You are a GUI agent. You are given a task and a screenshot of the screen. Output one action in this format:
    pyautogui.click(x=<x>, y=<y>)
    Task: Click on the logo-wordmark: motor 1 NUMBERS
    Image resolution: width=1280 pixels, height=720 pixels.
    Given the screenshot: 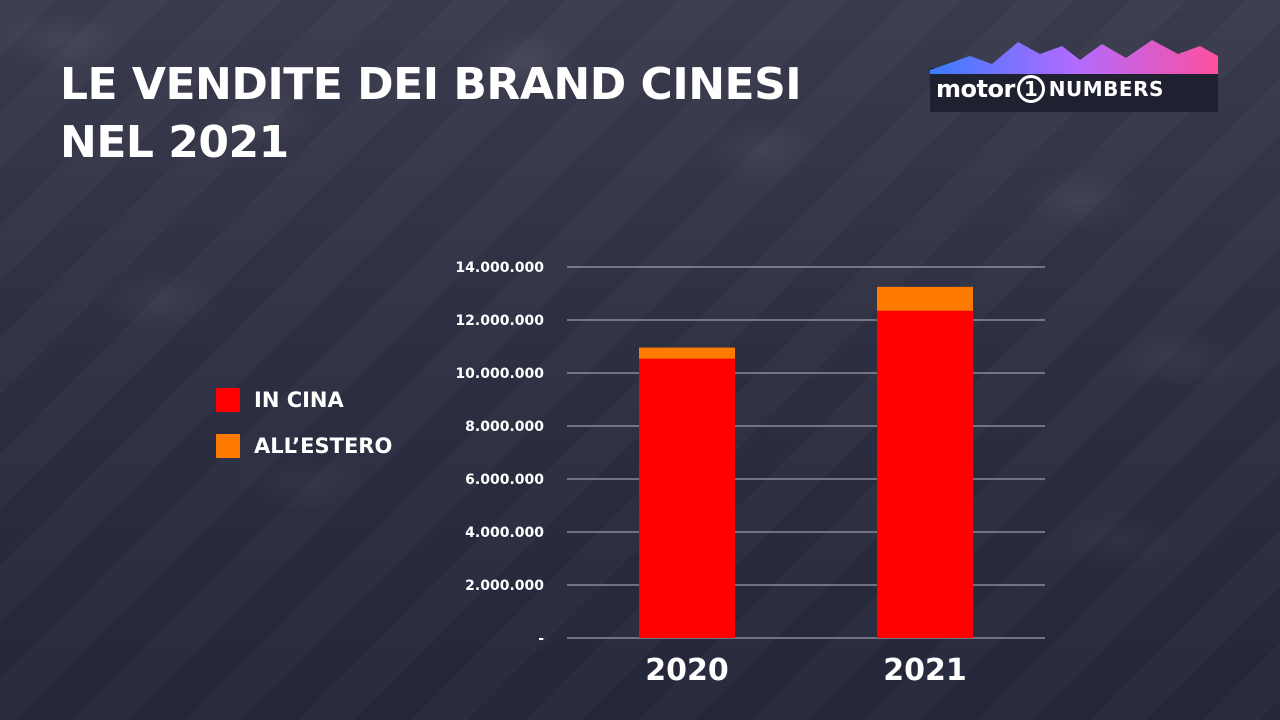 What is the action you would take?
    pyautogui.click(x=1050, y=89)
    